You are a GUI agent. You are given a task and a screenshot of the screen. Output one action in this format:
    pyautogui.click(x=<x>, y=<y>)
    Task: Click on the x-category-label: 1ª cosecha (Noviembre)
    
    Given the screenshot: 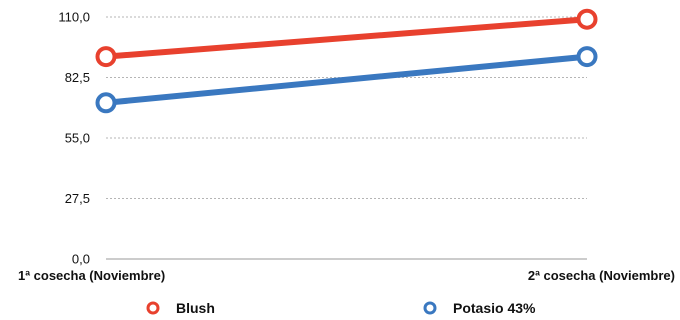 What is the action you would take?
    pyautogui.click(x=91, y=275)
    